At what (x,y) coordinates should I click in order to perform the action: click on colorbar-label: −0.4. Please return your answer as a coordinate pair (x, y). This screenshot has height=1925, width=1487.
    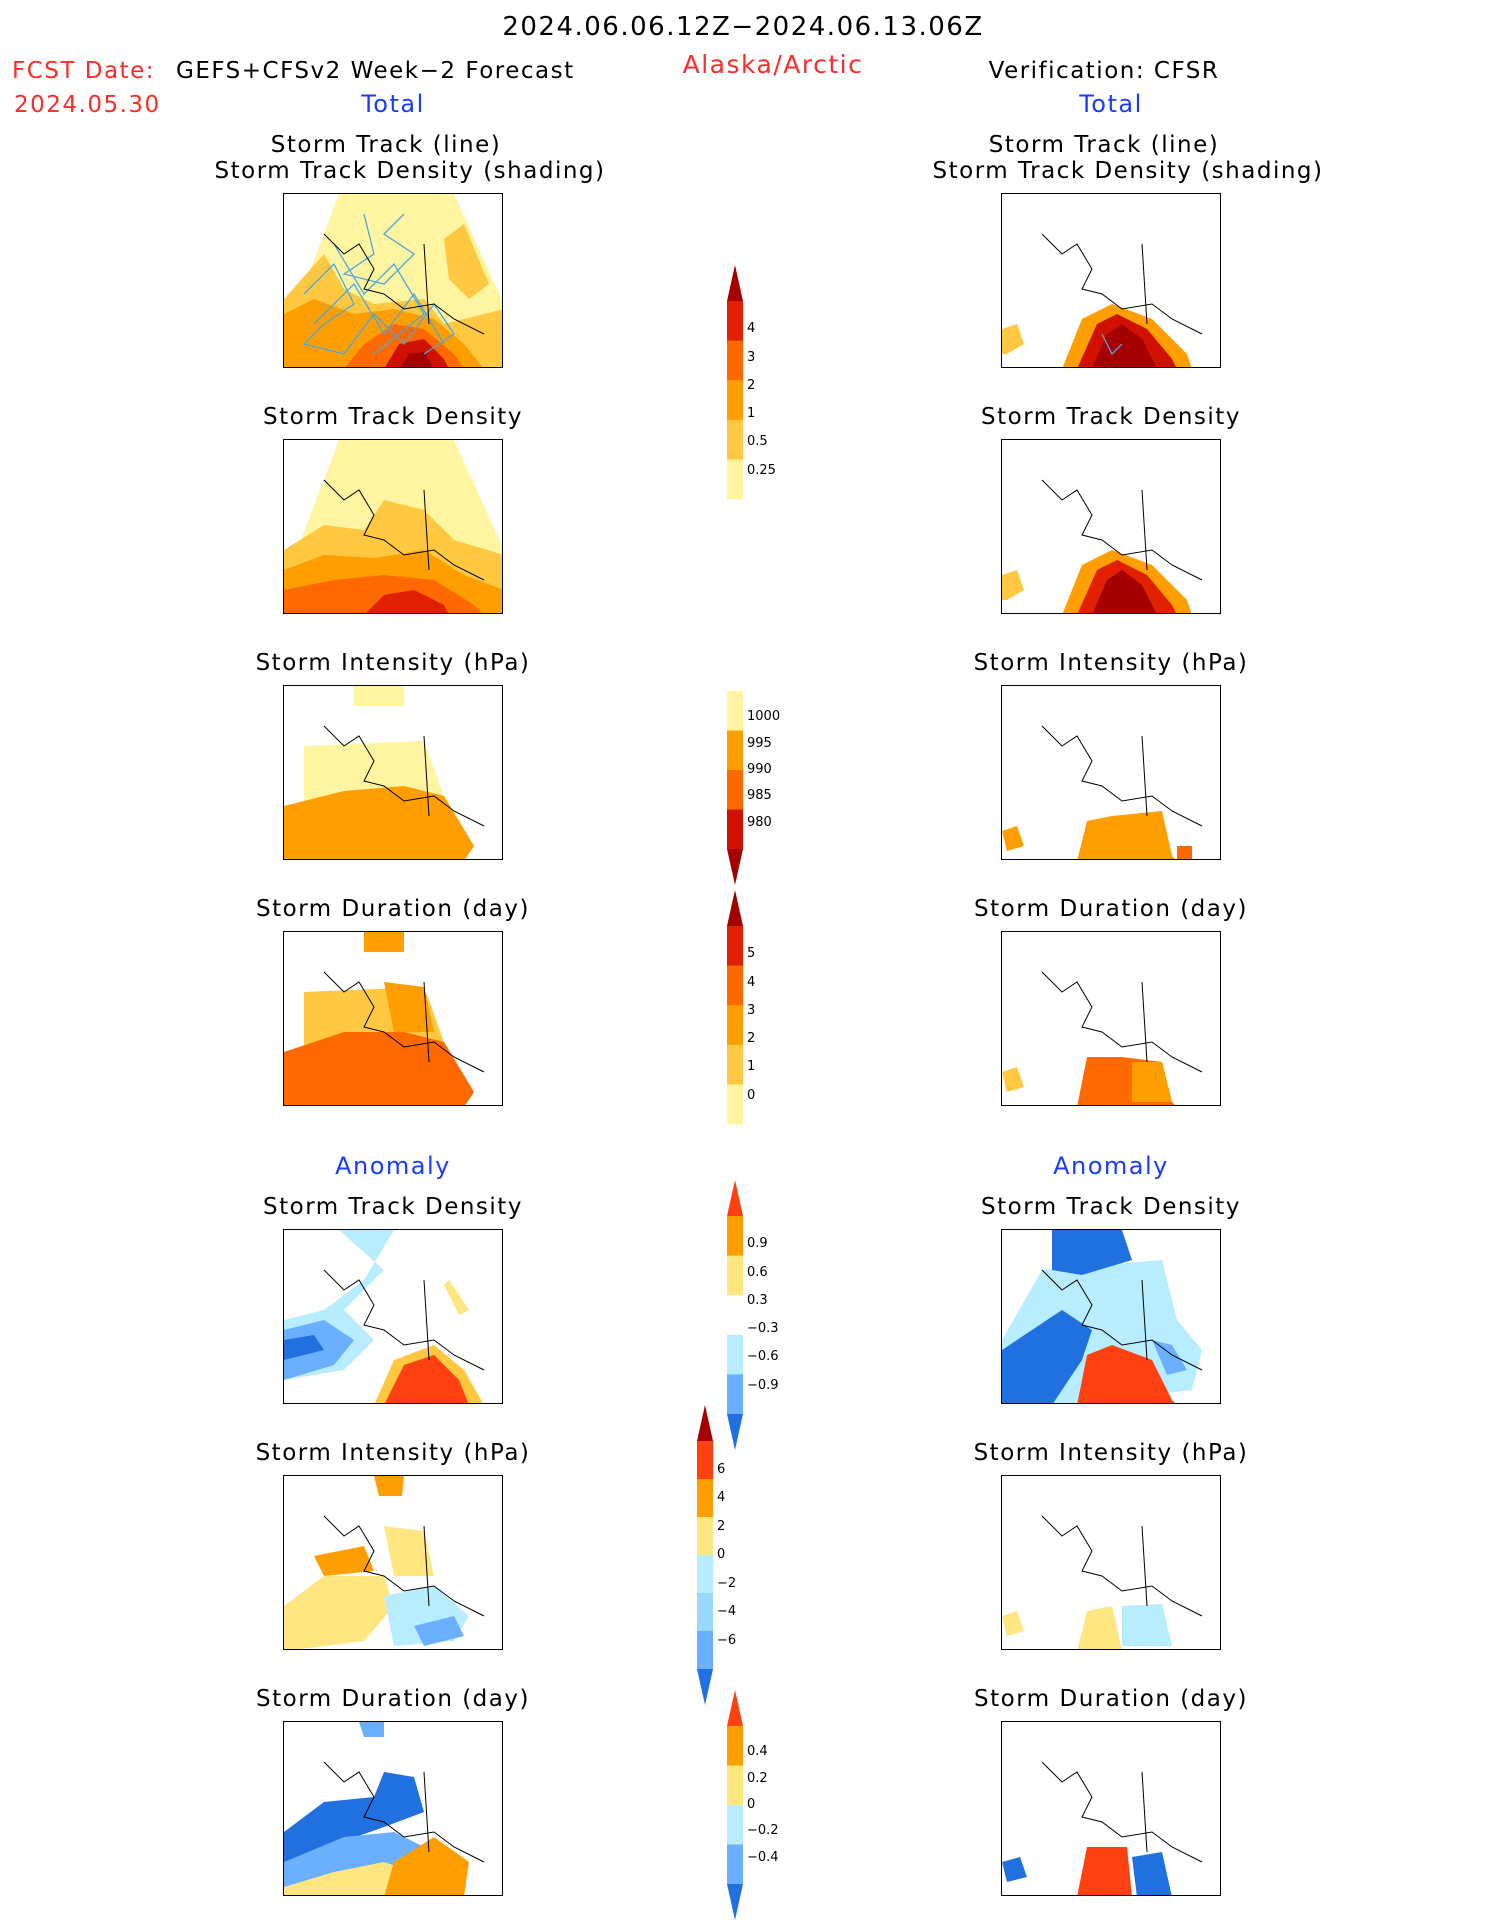
    Looking at the image, I should click on (763, 1857).